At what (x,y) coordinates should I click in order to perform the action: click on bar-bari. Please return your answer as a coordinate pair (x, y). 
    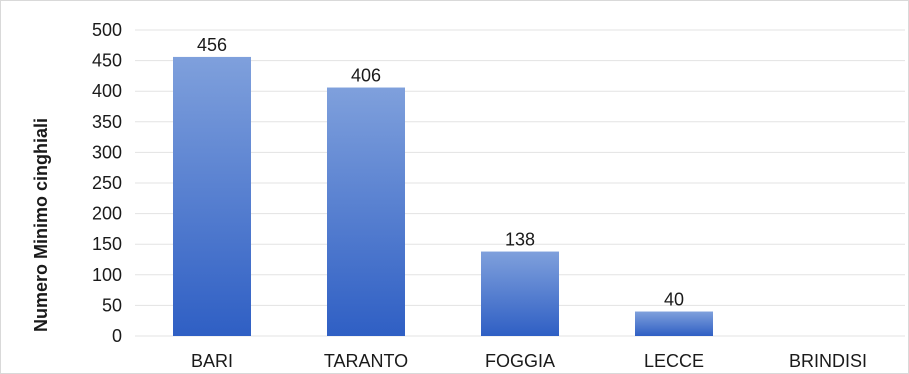
    Looking at the image, I should click on (212, 196).